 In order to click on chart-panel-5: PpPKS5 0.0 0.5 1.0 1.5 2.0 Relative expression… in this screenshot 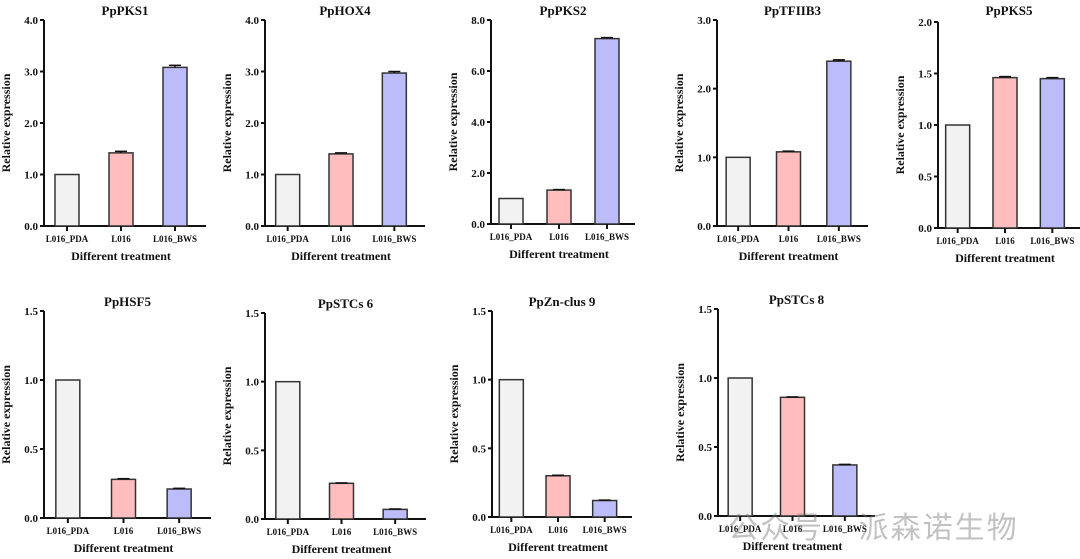, I will do `click(986, 134)`.